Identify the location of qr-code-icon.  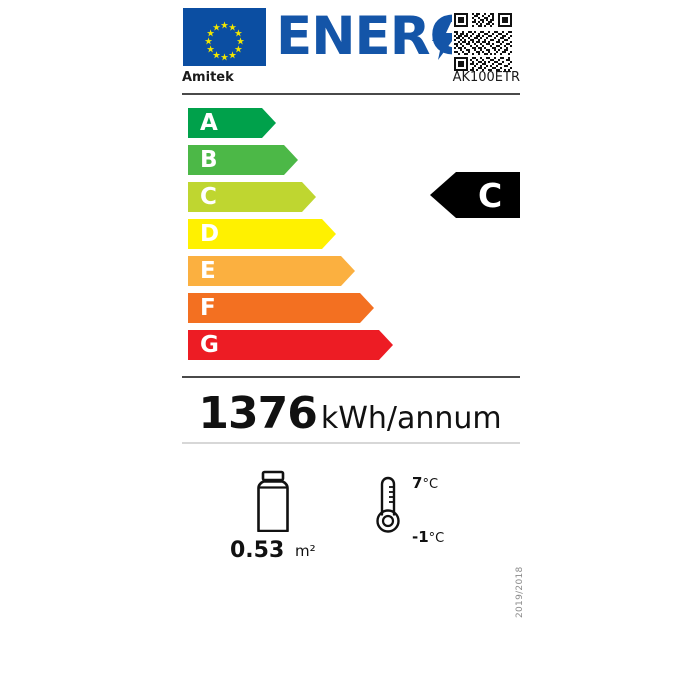
(483, 42).